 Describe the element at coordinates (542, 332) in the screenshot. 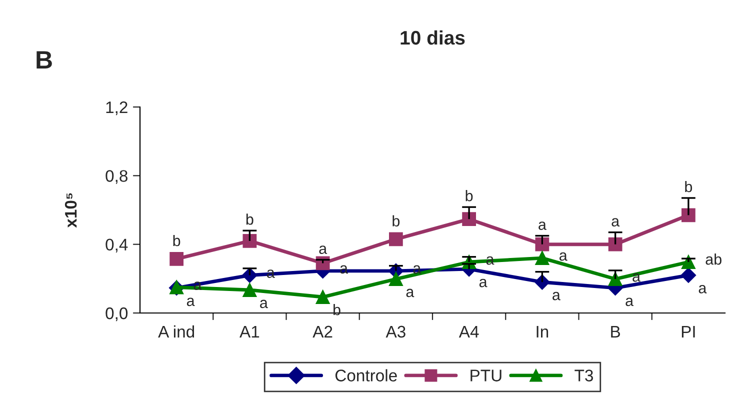

I see `x-tick-label: In` at that location.